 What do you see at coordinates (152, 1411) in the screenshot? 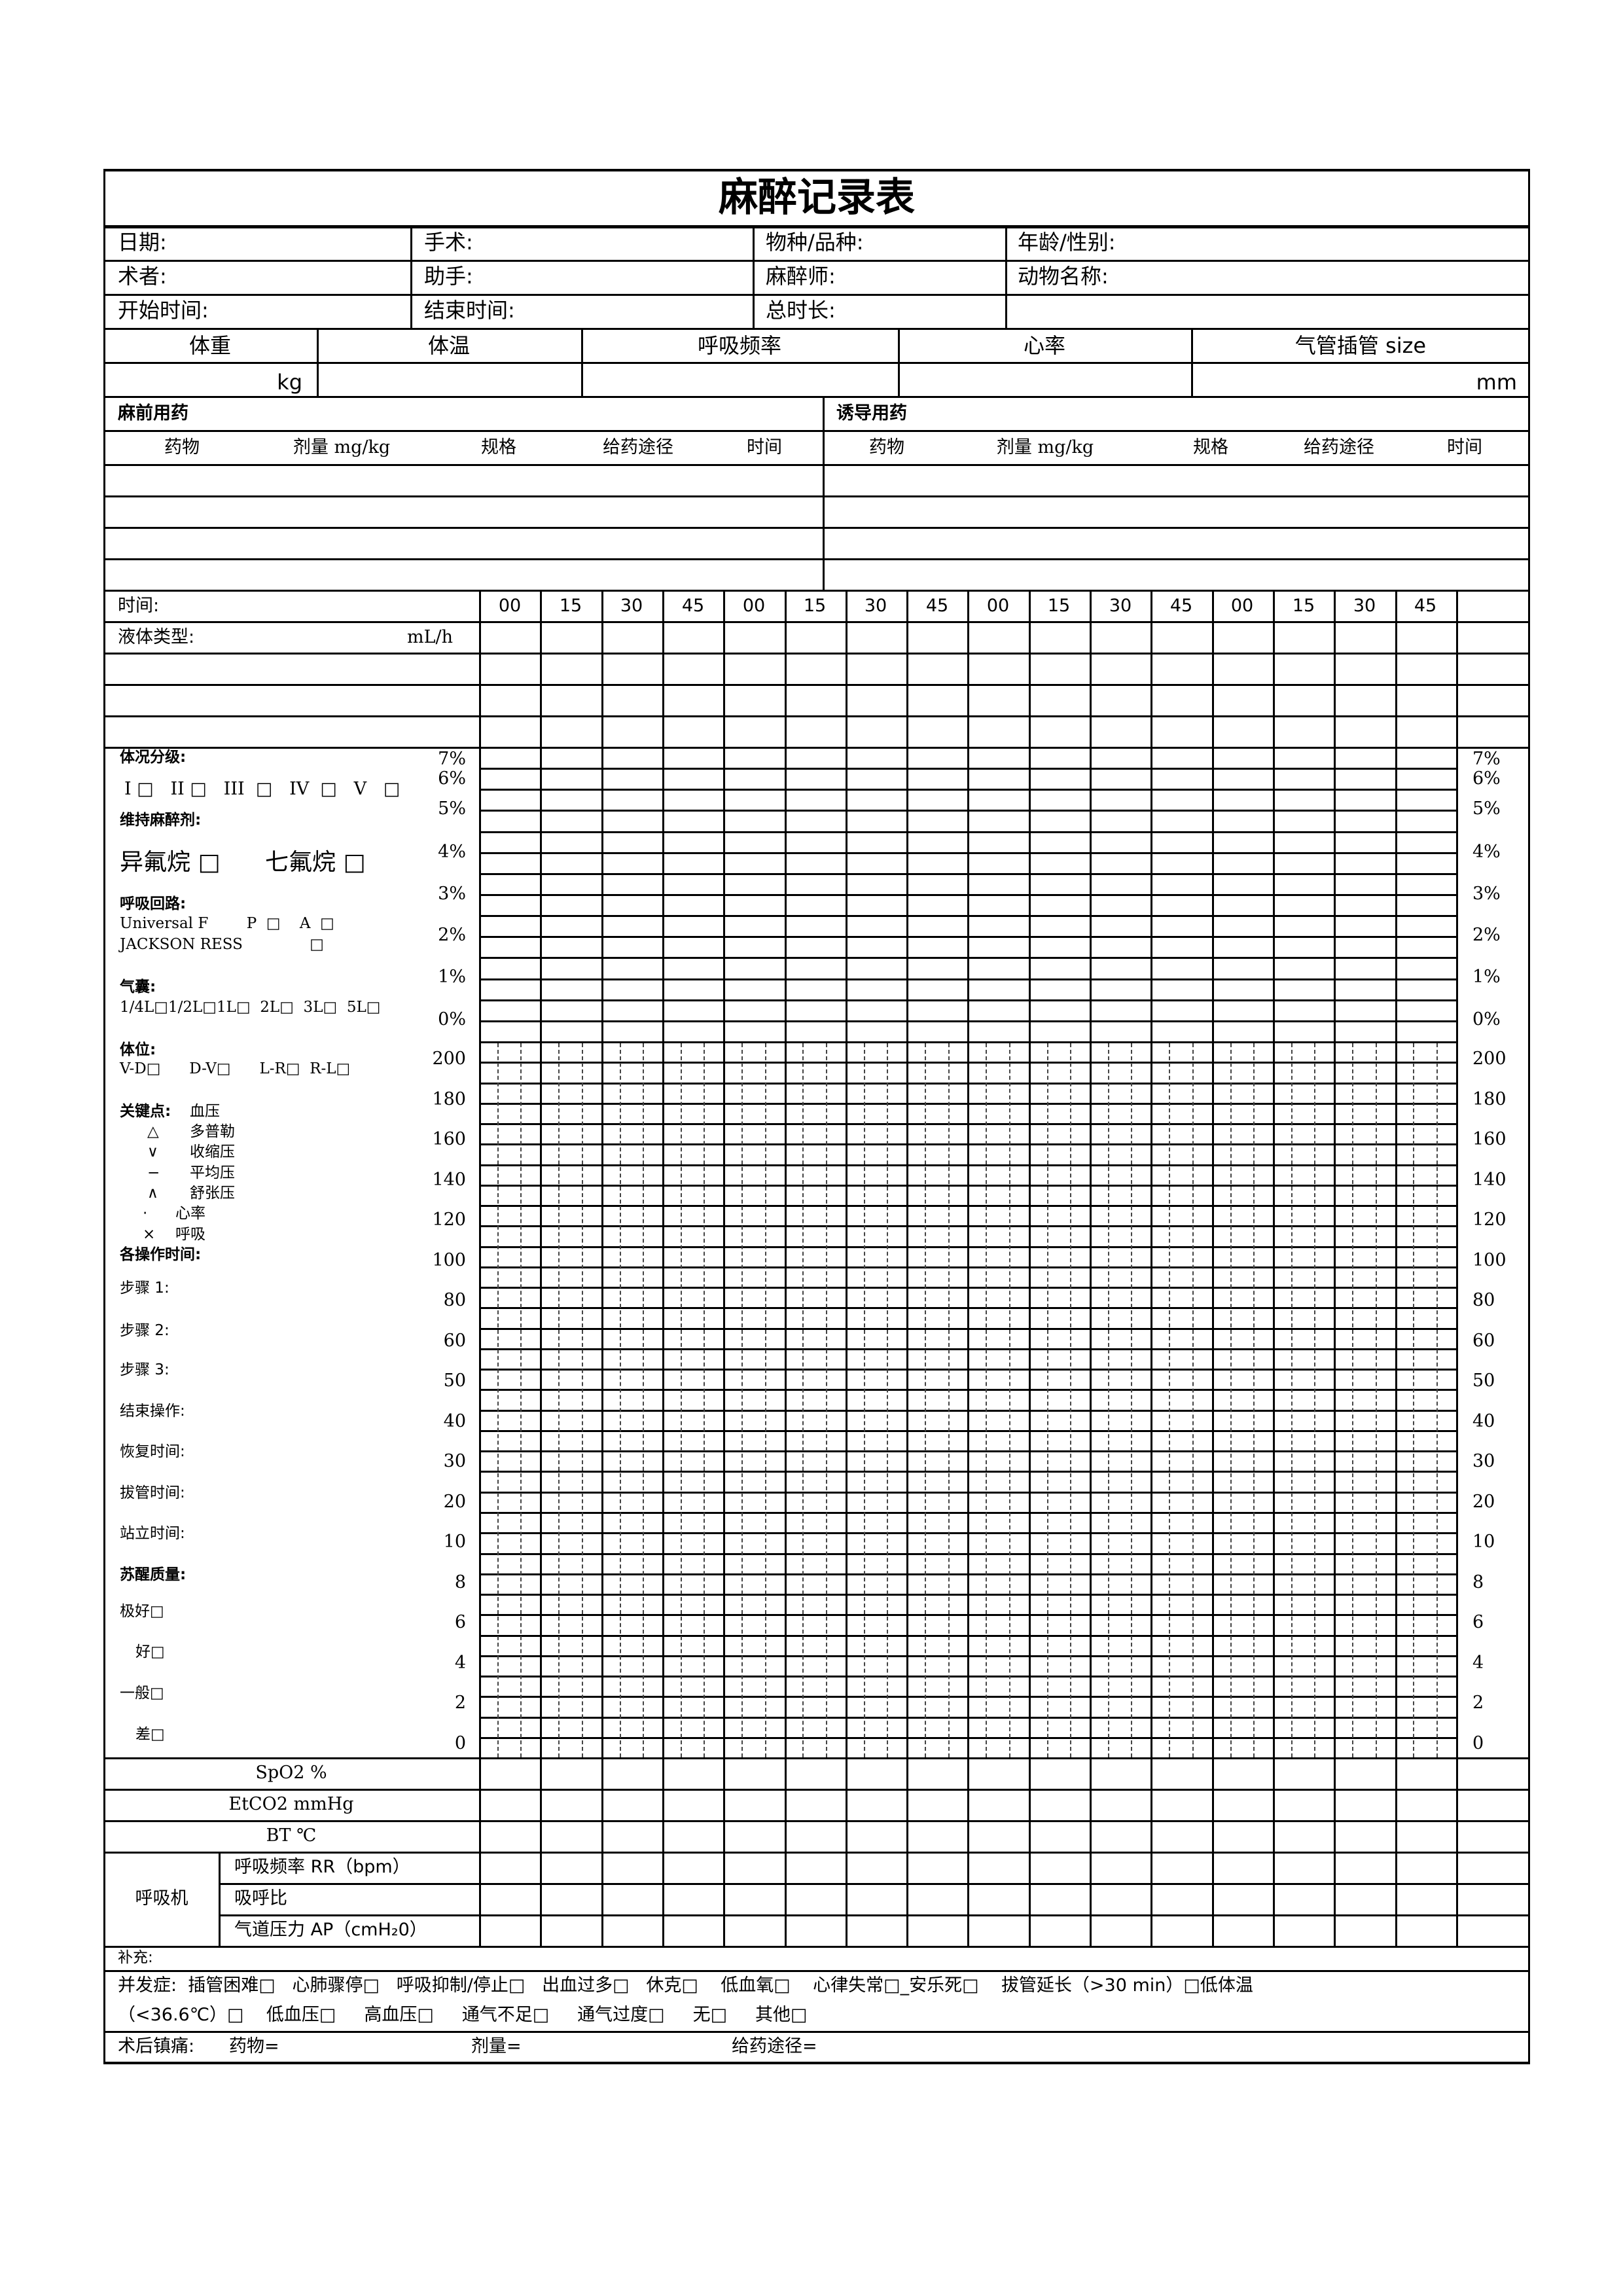
I see `operation-time-field: 结束操作:` at bounding box center [152, 1411].